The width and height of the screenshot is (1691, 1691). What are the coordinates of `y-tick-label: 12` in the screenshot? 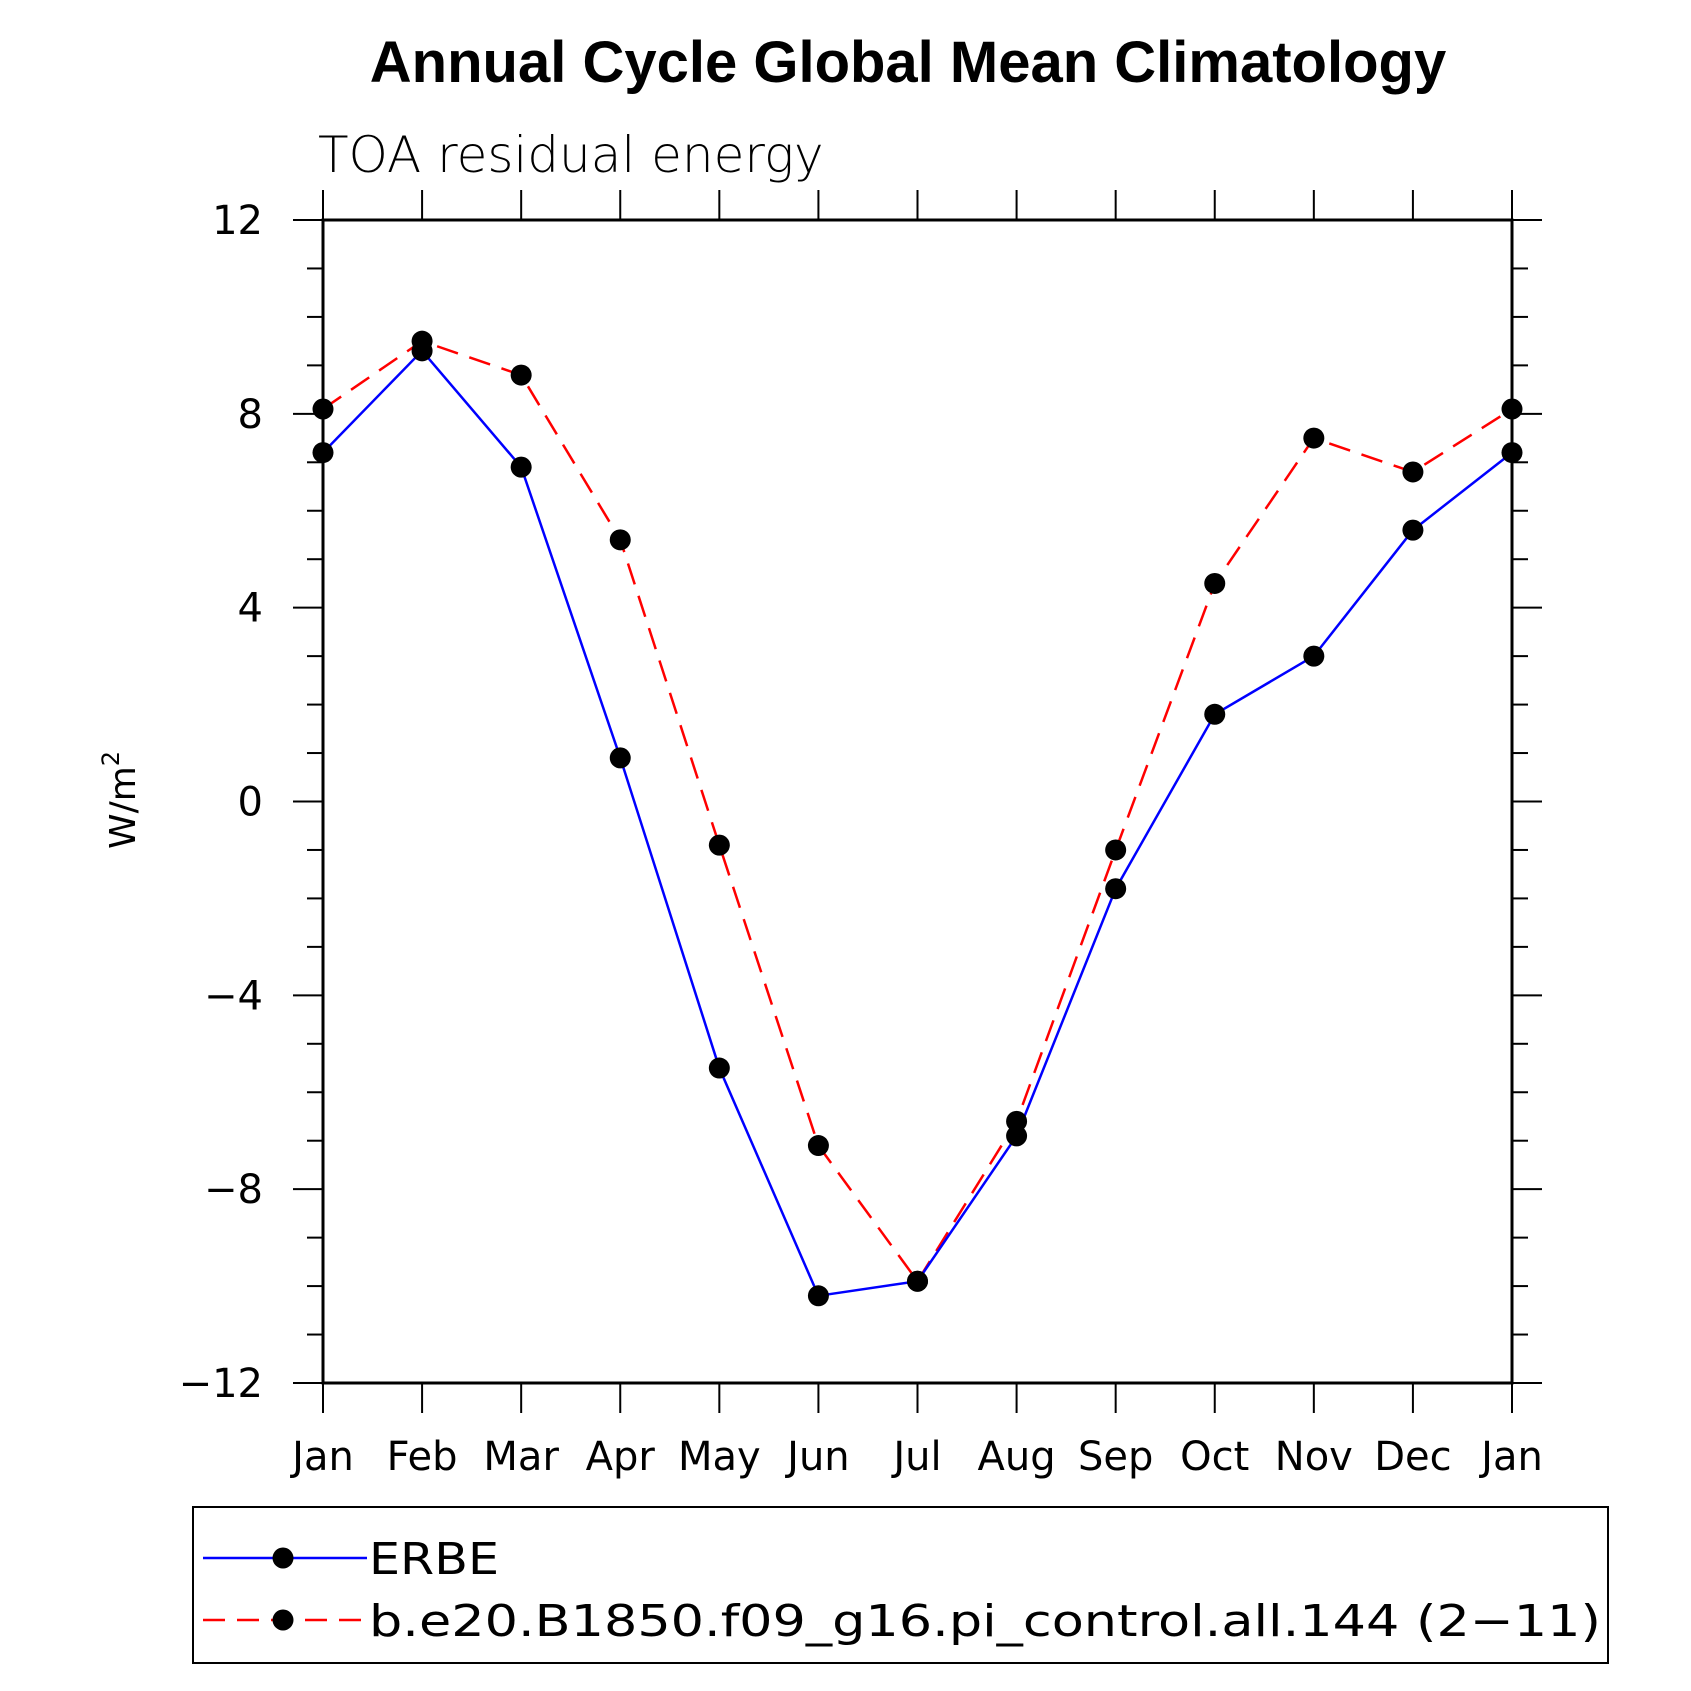 It's located at (237, 221).